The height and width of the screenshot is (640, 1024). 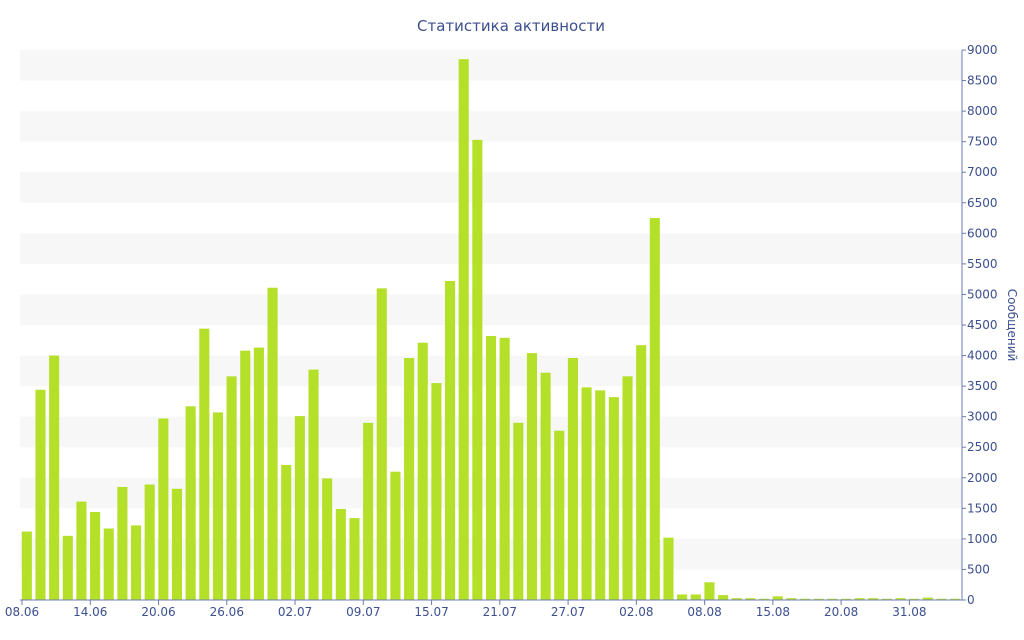 I want to click on x-tick-label: 02.07, so click(x=295, y=612).